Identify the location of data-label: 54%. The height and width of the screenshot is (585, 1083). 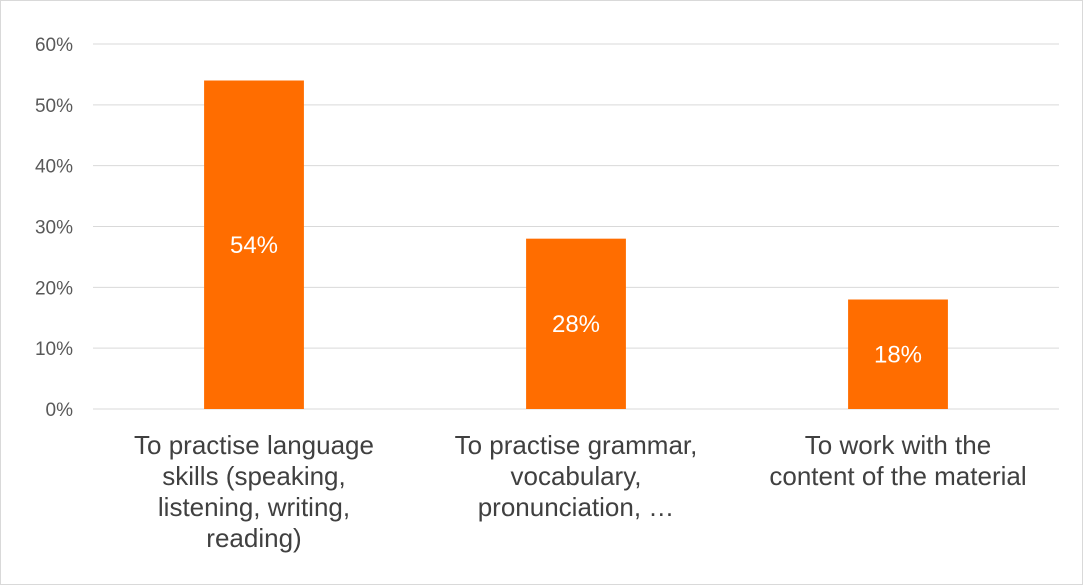
(254, 245).